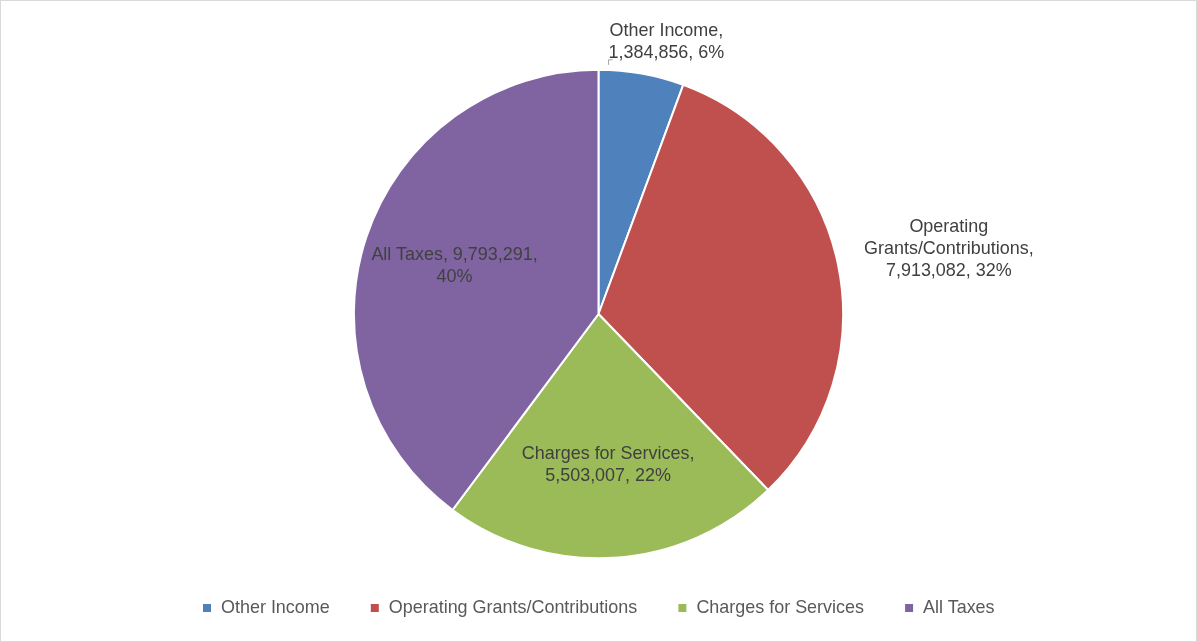 The image size is (1197, 642). I want to click on data-label: Operating Grants/Contributions, 7,913,082, 32%, so click(949, 248).